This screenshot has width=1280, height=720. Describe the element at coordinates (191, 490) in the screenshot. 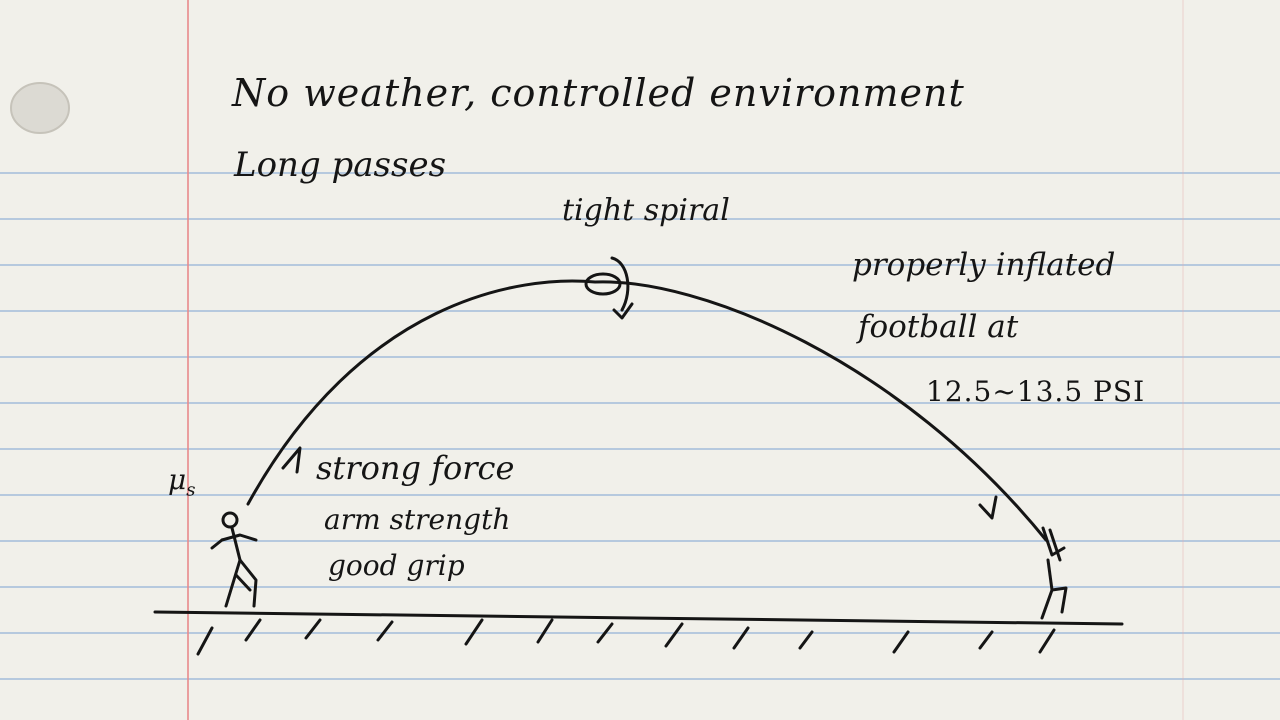

I see `mu-subscript: s` at that location.